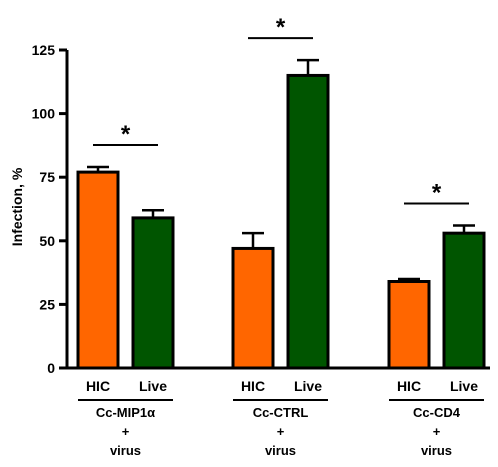 The width and height of the screenshot is (498, 467). What do you see at coordinates (281, 412) in the screenshot?
I see `group-label-line: Cc-CTRL` at bounding box center [281, 412].